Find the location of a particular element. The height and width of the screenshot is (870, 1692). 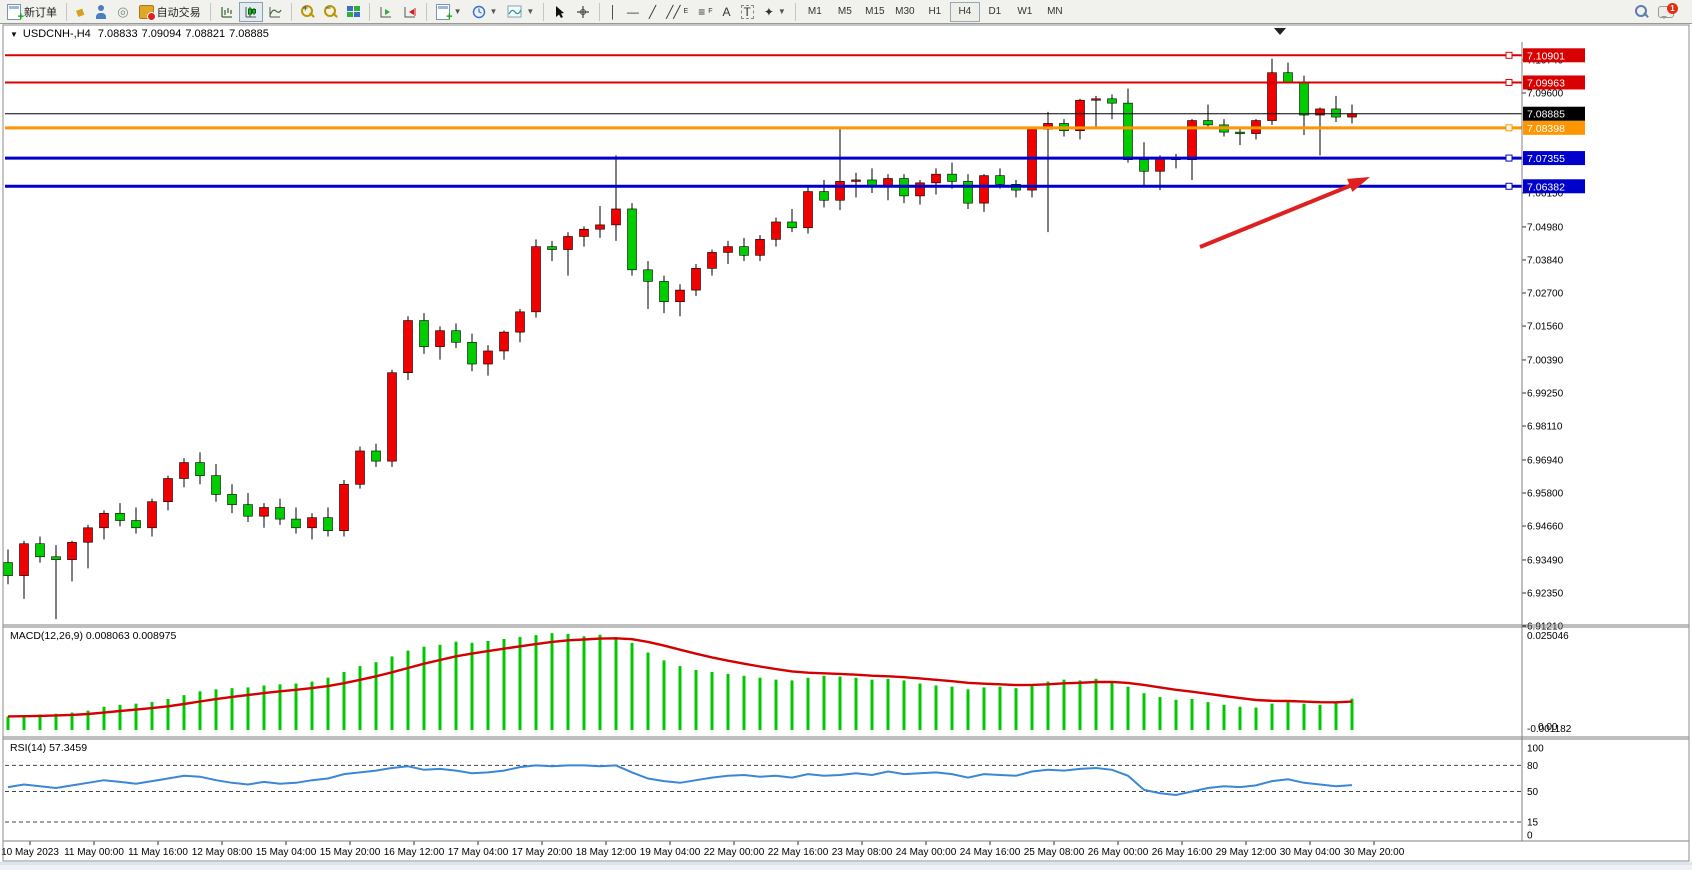

time-axis-label: 11 May 00:00 is located at coordinates (94, 852).